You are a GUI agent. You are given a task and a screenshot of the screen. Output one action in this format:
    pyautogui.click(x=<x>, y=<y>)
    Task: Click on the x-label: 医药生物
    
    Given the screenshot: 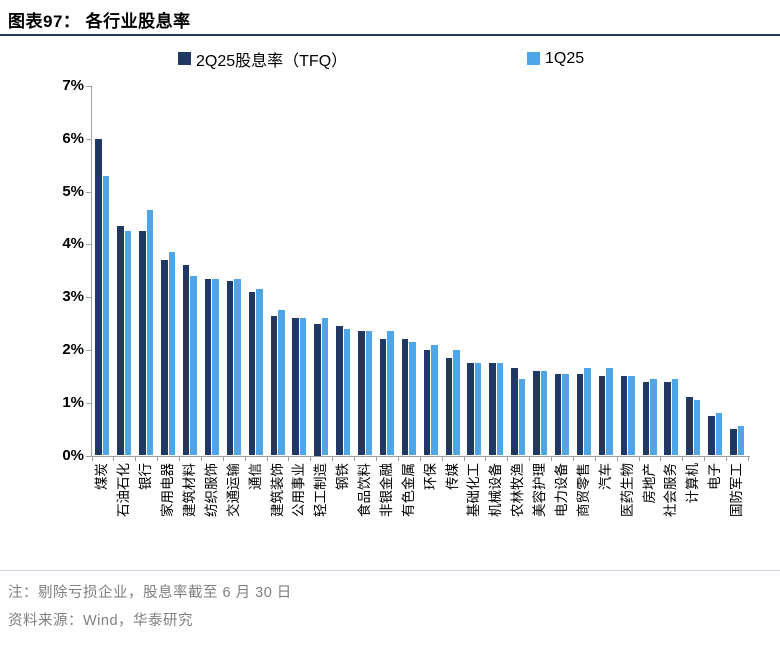 What is the action you would take?
    pyautogui.click(x=627, y=489)
    